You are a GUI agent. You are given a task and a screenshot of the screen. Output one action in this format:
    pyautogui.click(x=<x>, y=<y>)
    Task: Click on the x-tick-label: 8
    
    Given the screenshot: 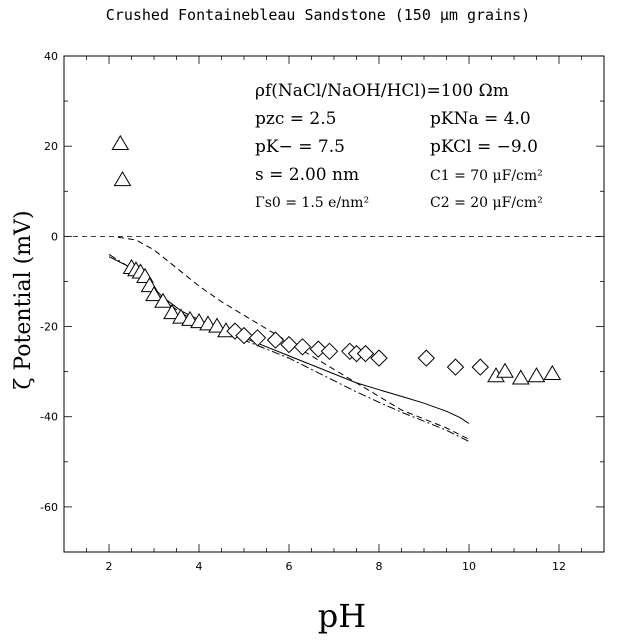 What is the action you would take?
    pyautogui.click(x=379, y=566)
    